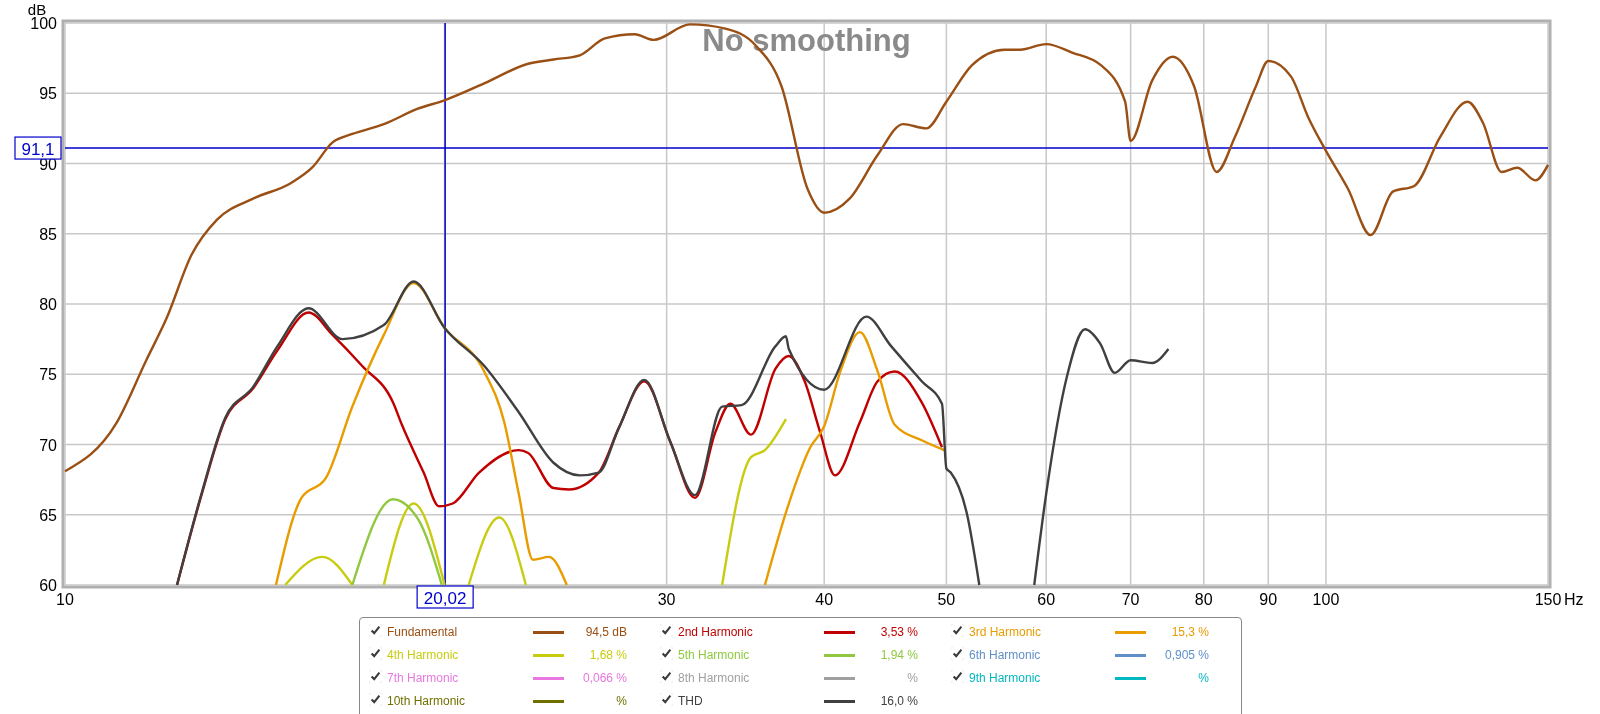 Image resolution: width=1600 pixels, height=714 pixels. What do you see at coordinates (1005, 678) in the screenshot?
I see `legend-label: 9th Harmonic` at bounding box center [1005, 678].